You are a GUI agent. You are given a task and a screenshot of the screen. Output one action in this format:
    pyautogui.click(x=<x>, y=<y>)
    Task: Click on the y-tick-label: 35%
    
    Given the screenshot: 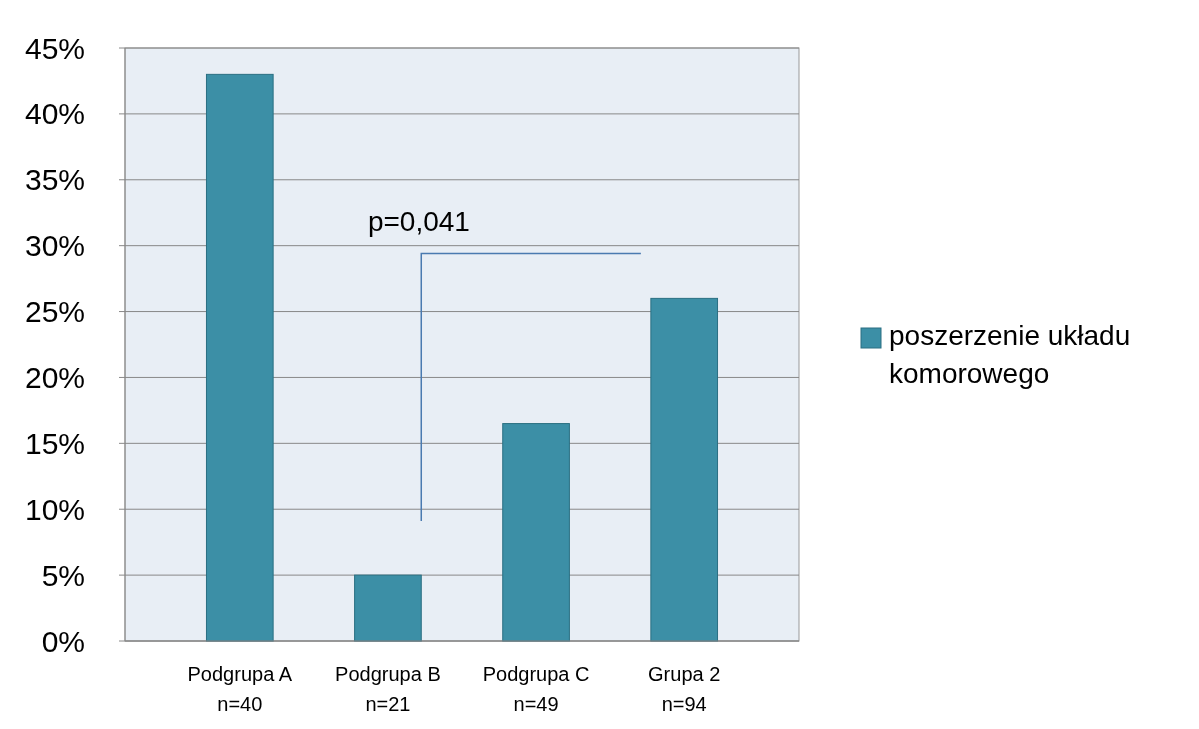 What is the action you would take?
    pyautogui.click(x=54, y=180)
    